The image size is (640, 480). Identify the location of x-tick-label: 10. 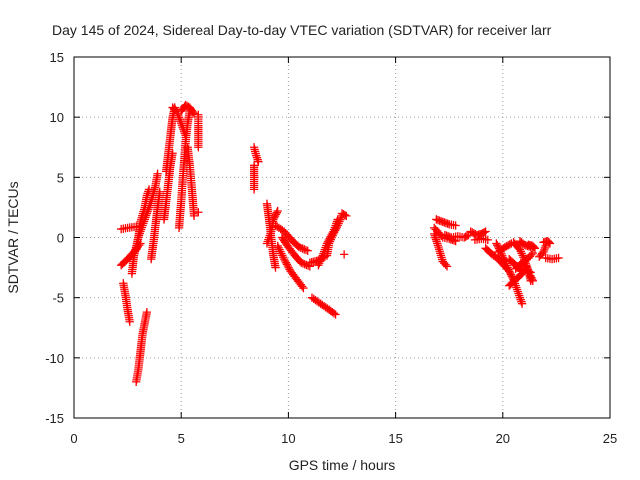
(288, 438).